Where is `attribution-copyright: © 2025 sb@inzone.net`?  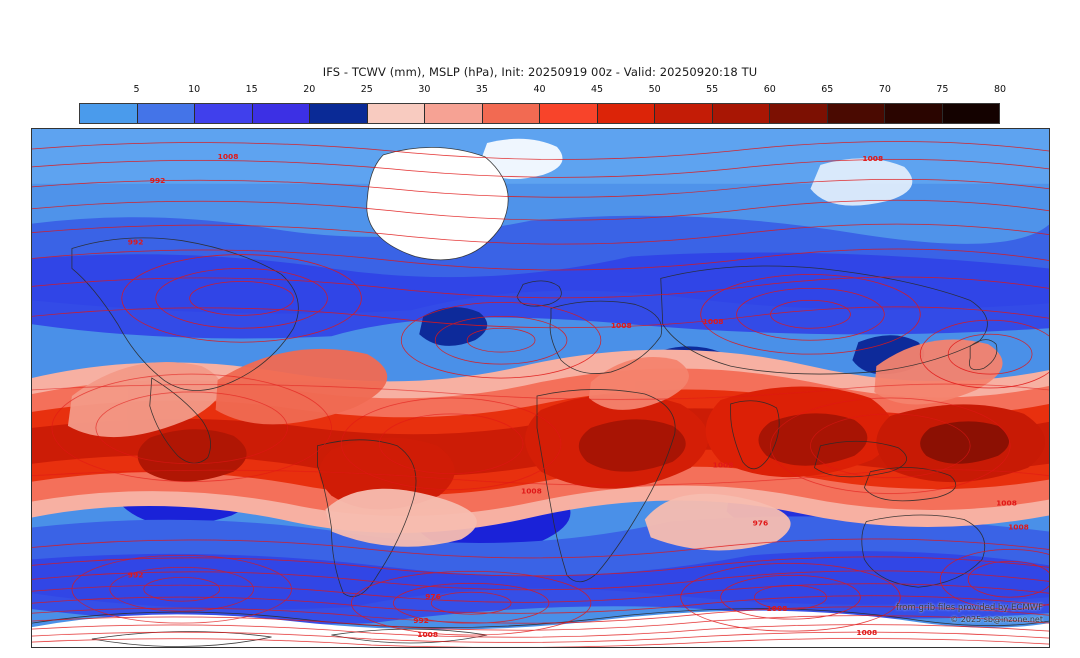
attribution-copyright: © 2025 sb@inzone.net is located at coordinates (996, 619).